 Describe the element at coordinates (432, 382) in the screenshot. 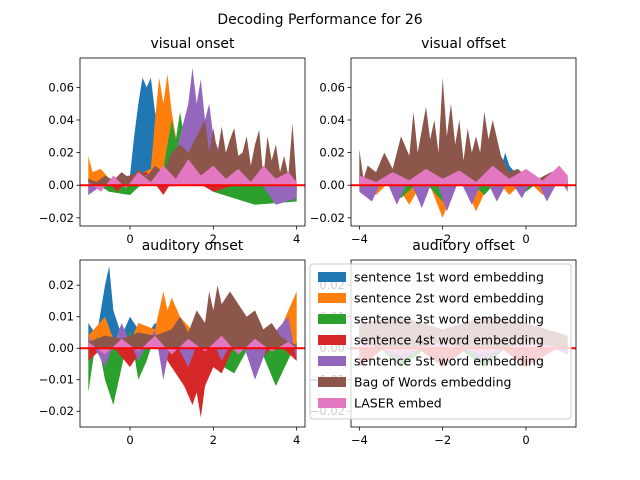

I see `legend-label: Bag of Words embedding` at that location.